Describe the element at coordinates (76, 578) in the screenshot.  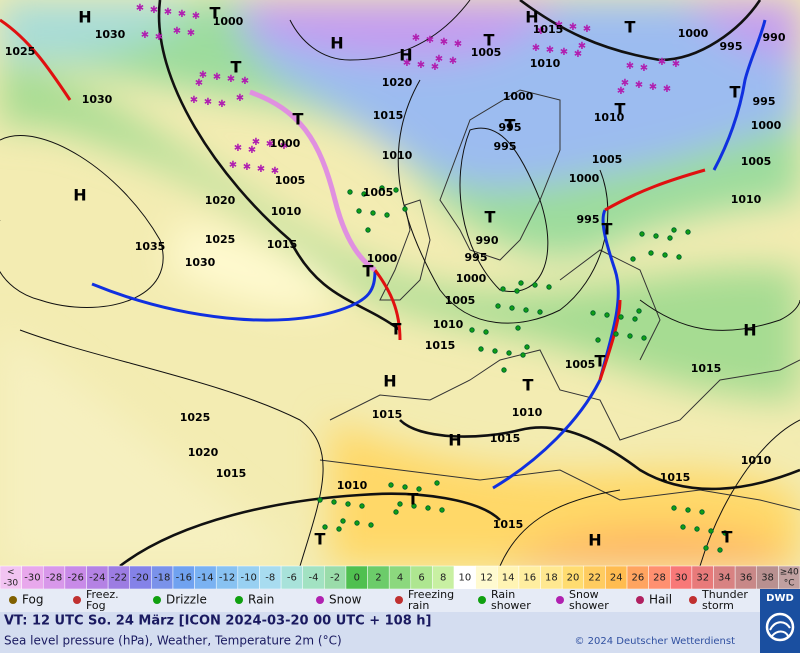
I see `scale-label: -26` at that location.